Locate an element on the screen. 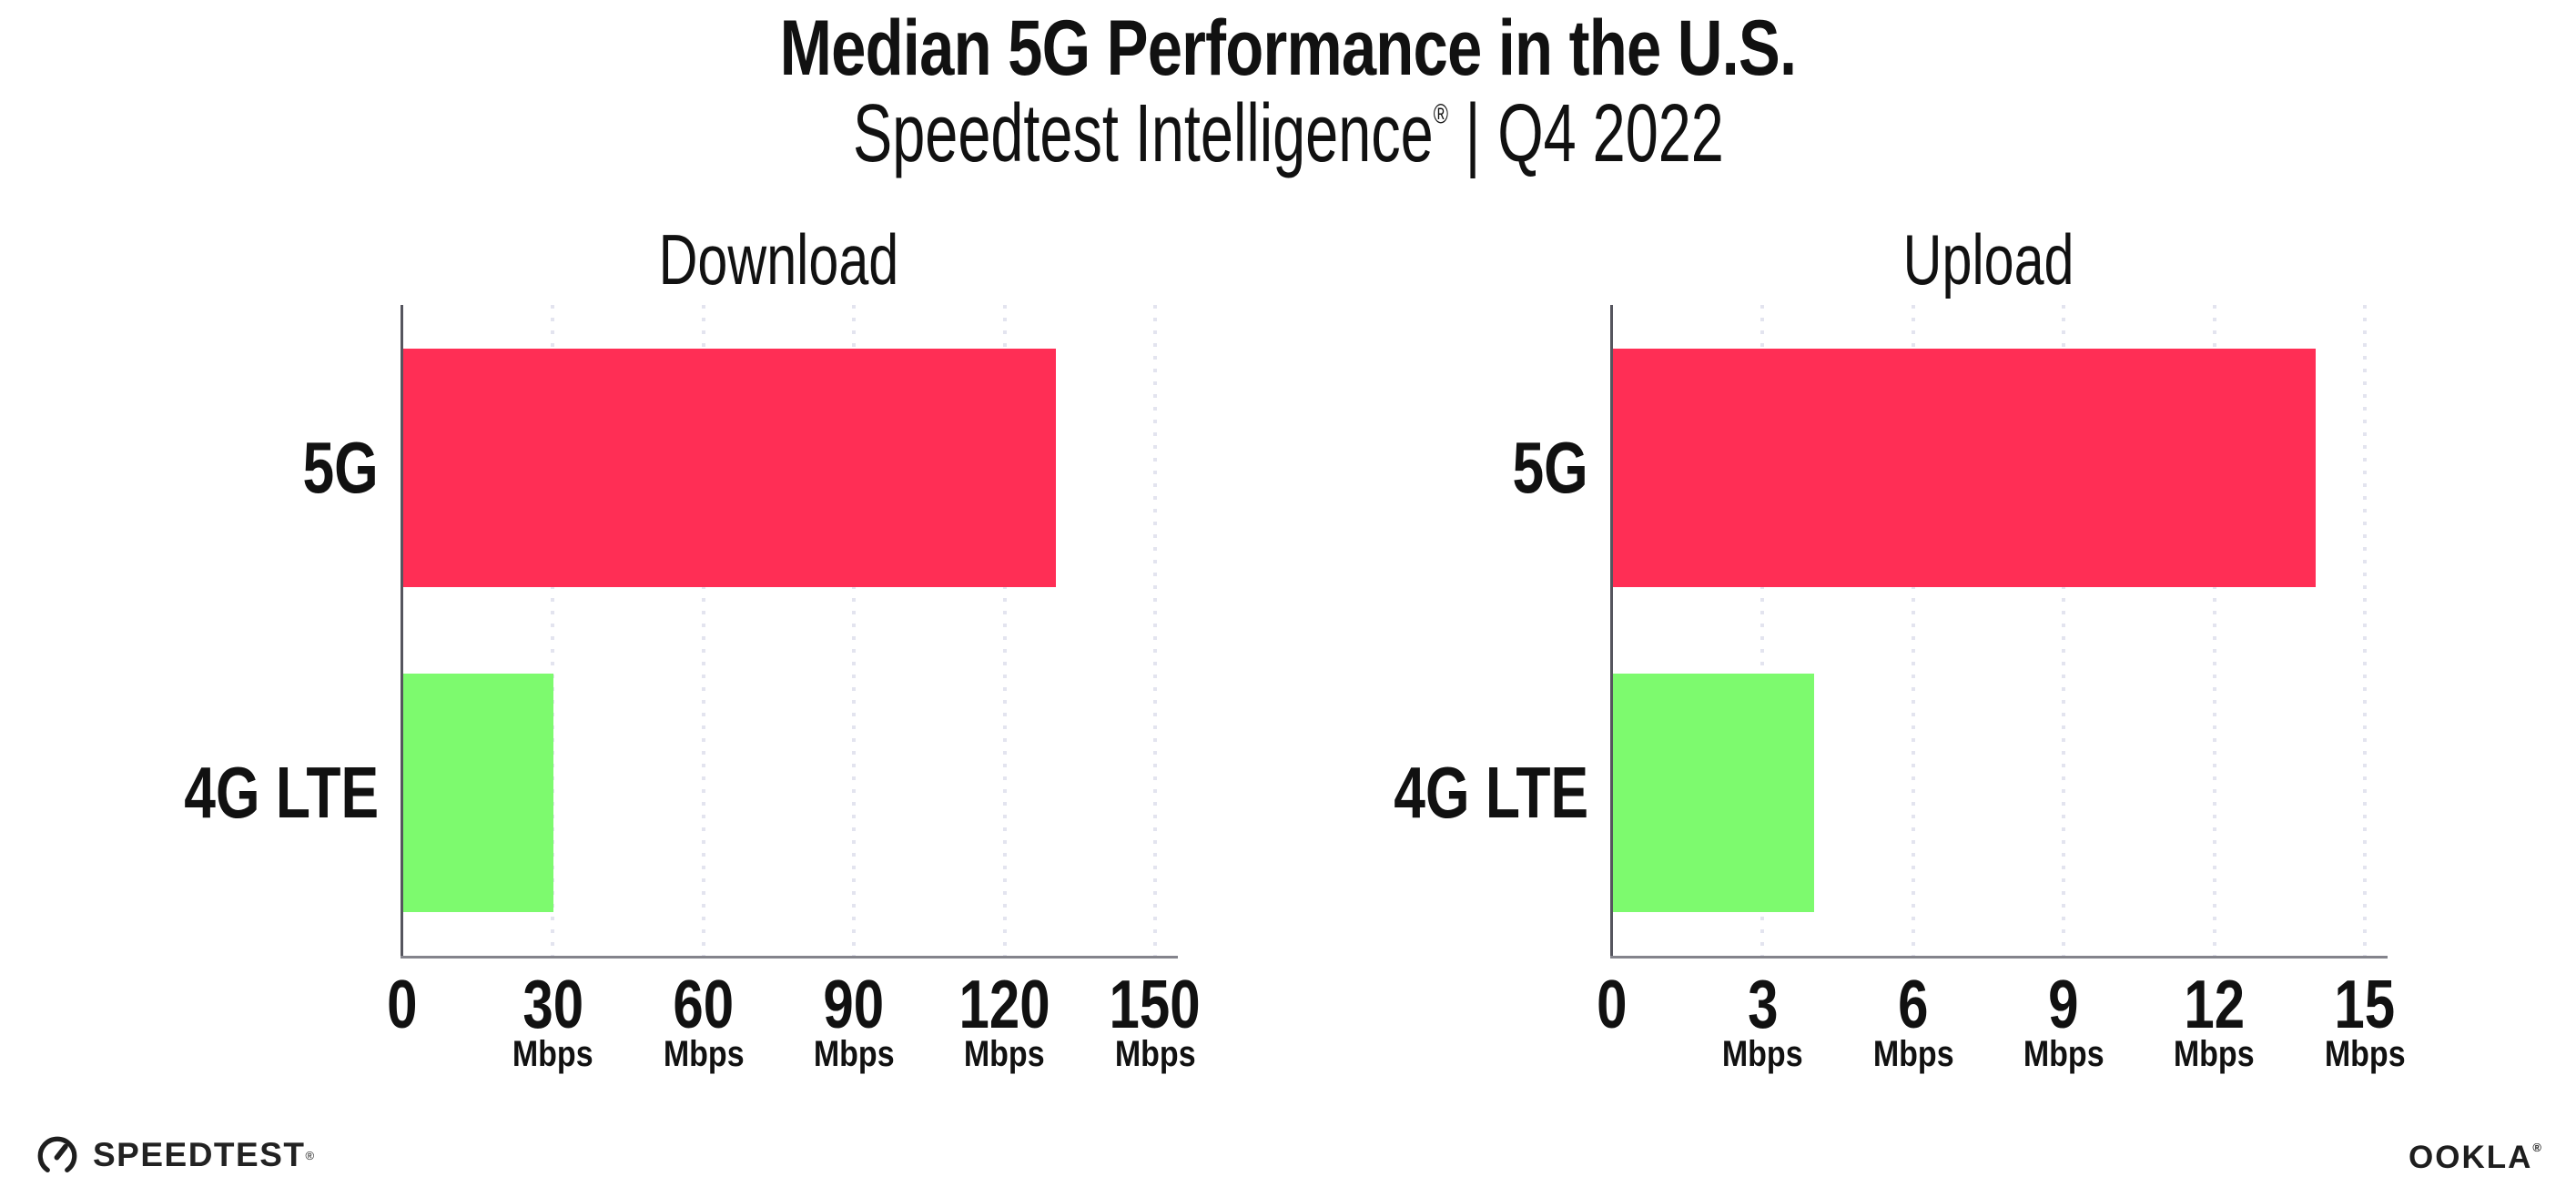 This screenshot has height=1197, width=2576. x-tick-label-150-text: 150 is located at coordinates (1155, 1004).